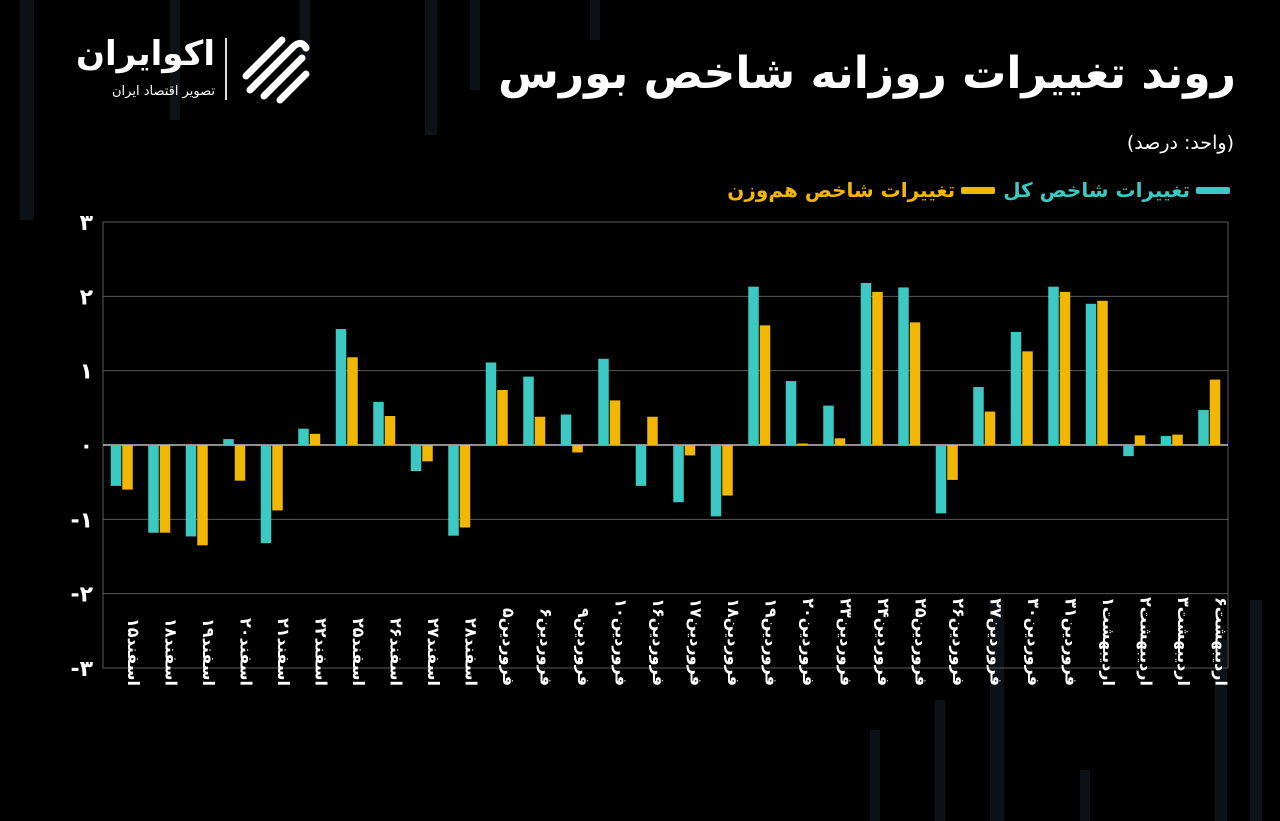 The image size is (1280, 821). What do you see at coordinates (883, 642) in the screenshot?
I see `x-tick-label: فروردین۲۴` at bounding box center [883, 642].